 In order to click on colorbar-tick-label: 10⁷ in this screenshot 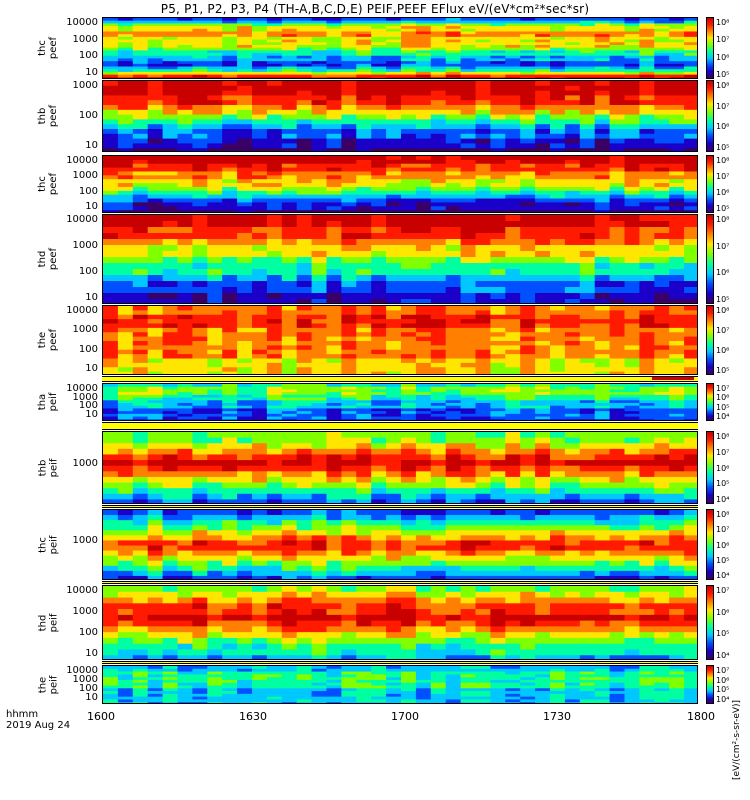, I will do `click(723, 330)`.